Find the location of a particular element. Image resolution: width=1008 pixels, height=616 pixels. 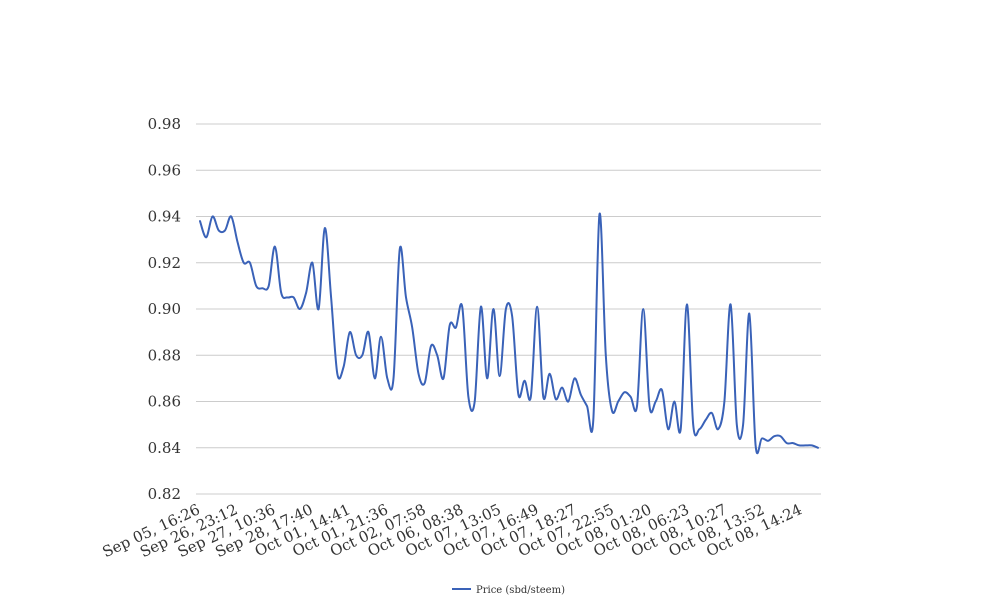

y-tick-label: 0.88 is located at coordinates (164, 355).